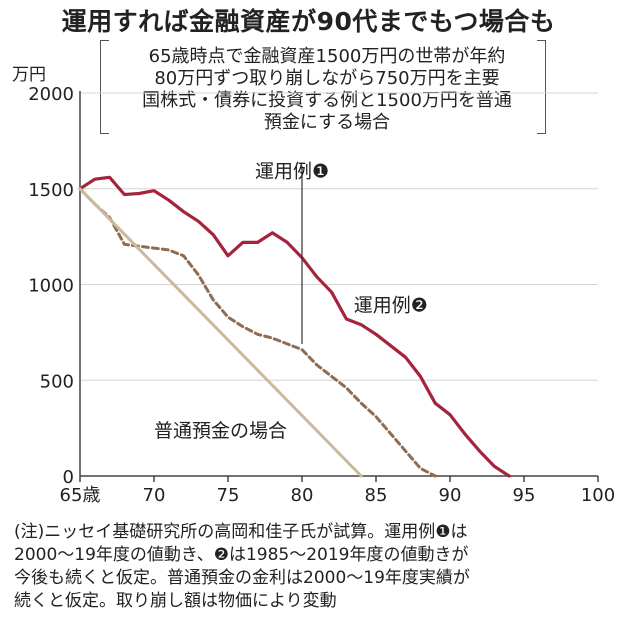 The image size is (617, 620). Describe the element at coordinates (29, 75) in the screenshot. I see `y-axis-unit-label: 万円` at that location.